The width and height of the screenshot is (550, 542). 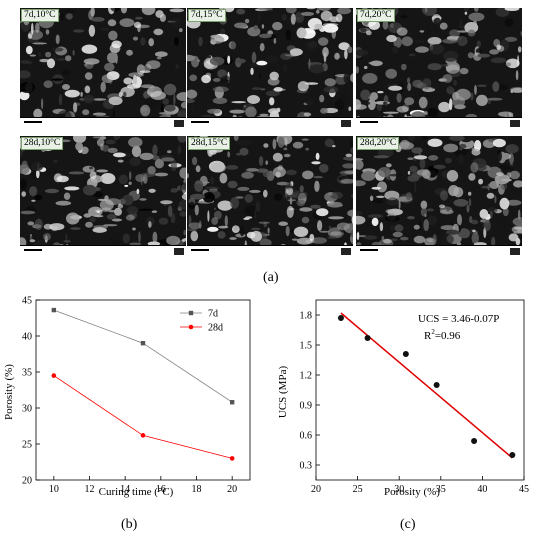 I want to click on sem-panel-7d-20c: 7d,20°C, so click(x=439, y=69).